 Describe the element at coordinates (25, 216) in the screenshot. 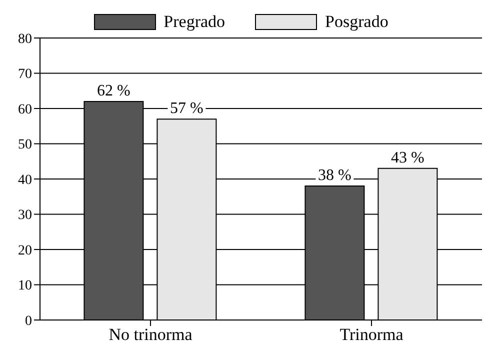

I see `y-tick-label: 30` at that location.